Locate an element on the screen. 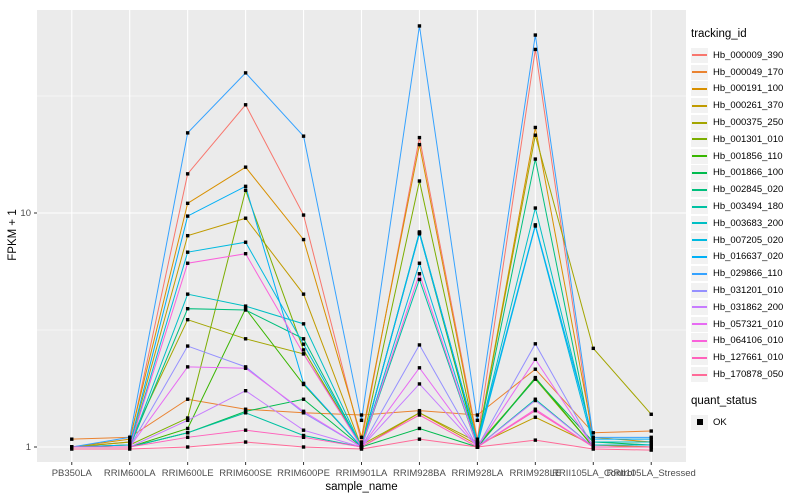 The image size is (800, 500). legend-item-Hb_002845_020: Hb_002845_020 is located at coordinates (745, 189).